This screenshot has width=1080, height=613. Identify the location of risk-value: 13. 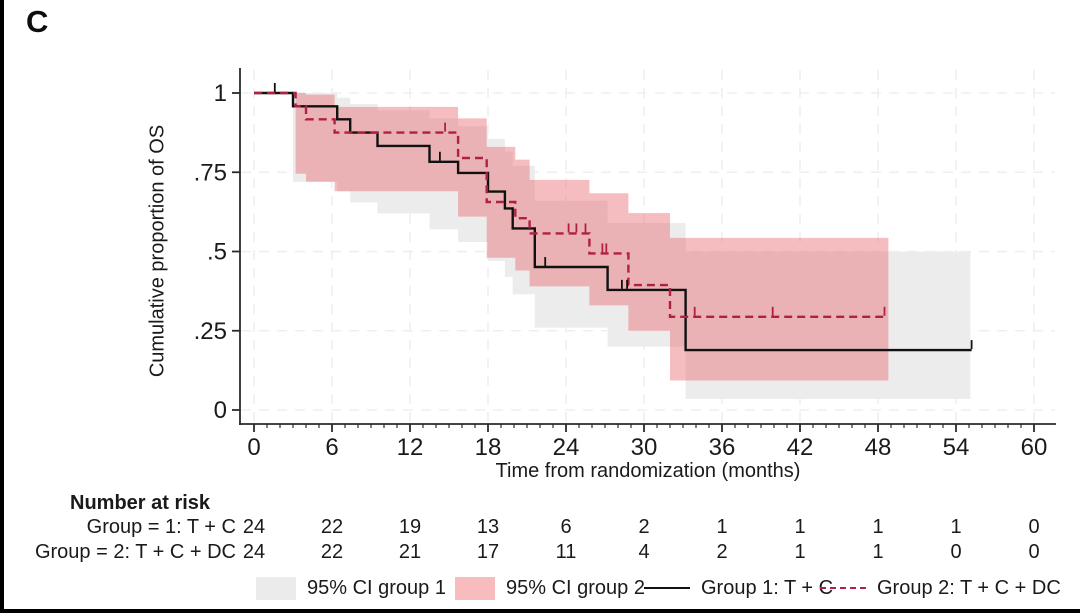
(488, 527).